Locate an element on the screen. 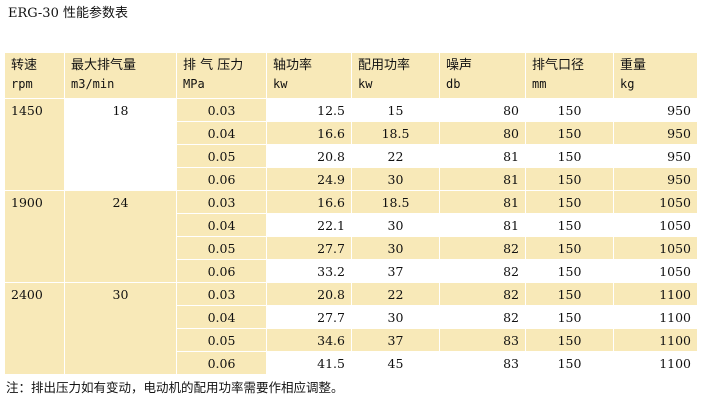  table-row: 0.05 27.7 30 82 150 1050 is located at coordinates (351, 248).